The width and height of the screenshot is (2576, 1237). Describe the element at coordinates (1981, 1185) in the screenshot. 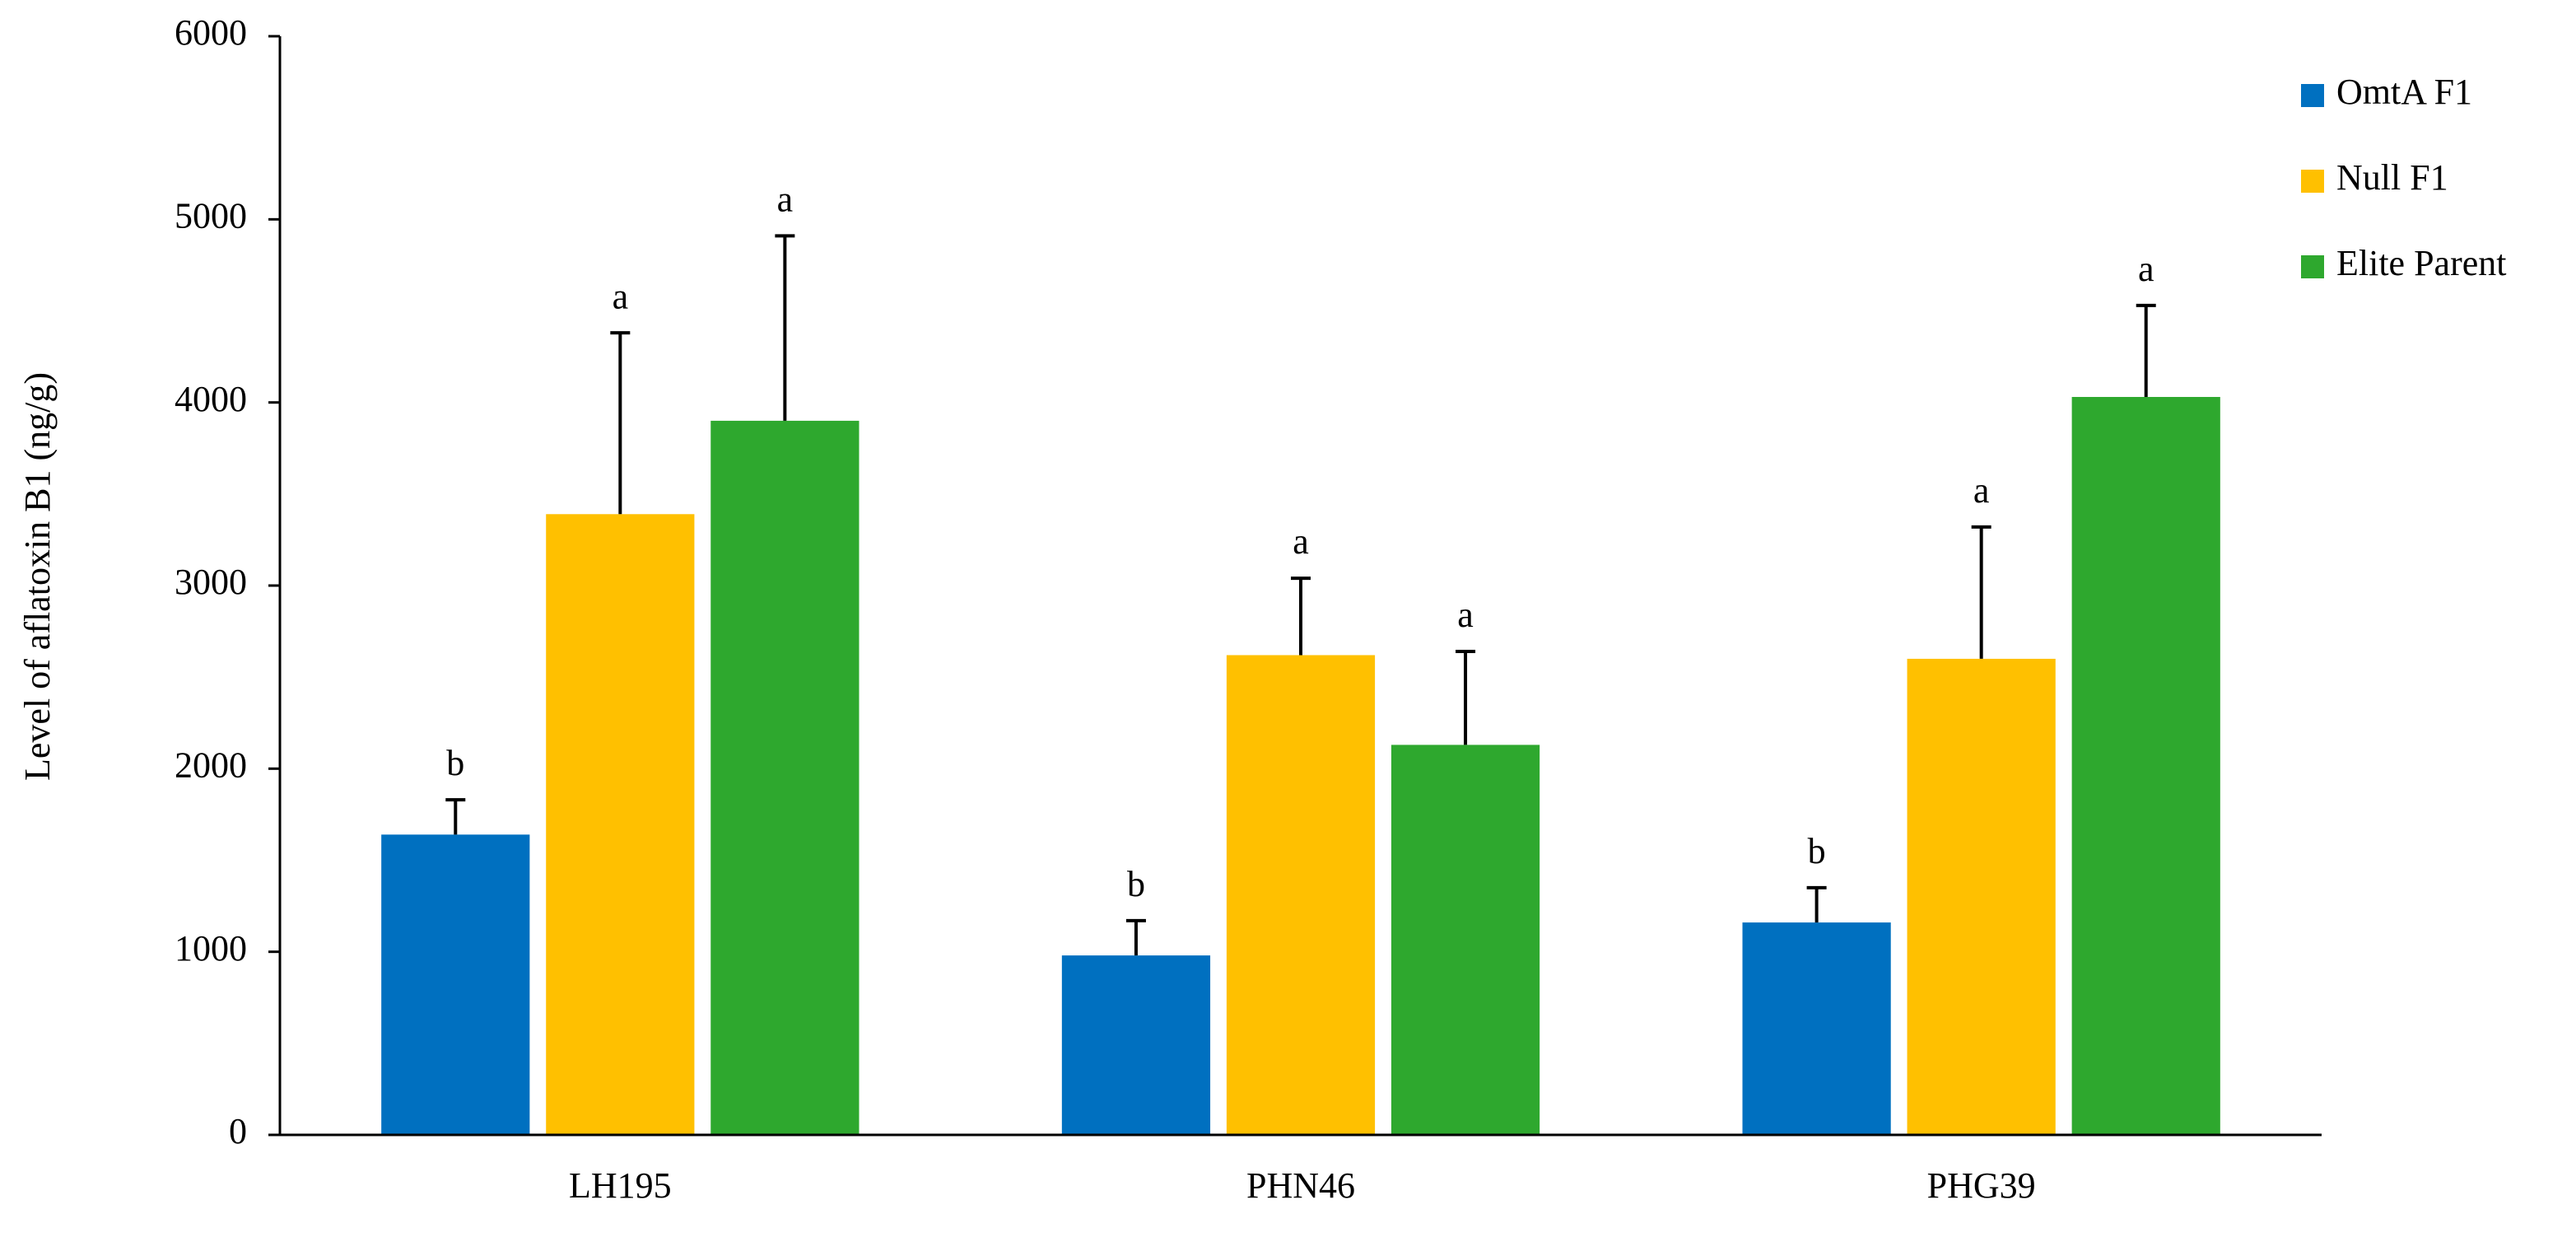

I see `x-tick-label: PHG39` at that location.